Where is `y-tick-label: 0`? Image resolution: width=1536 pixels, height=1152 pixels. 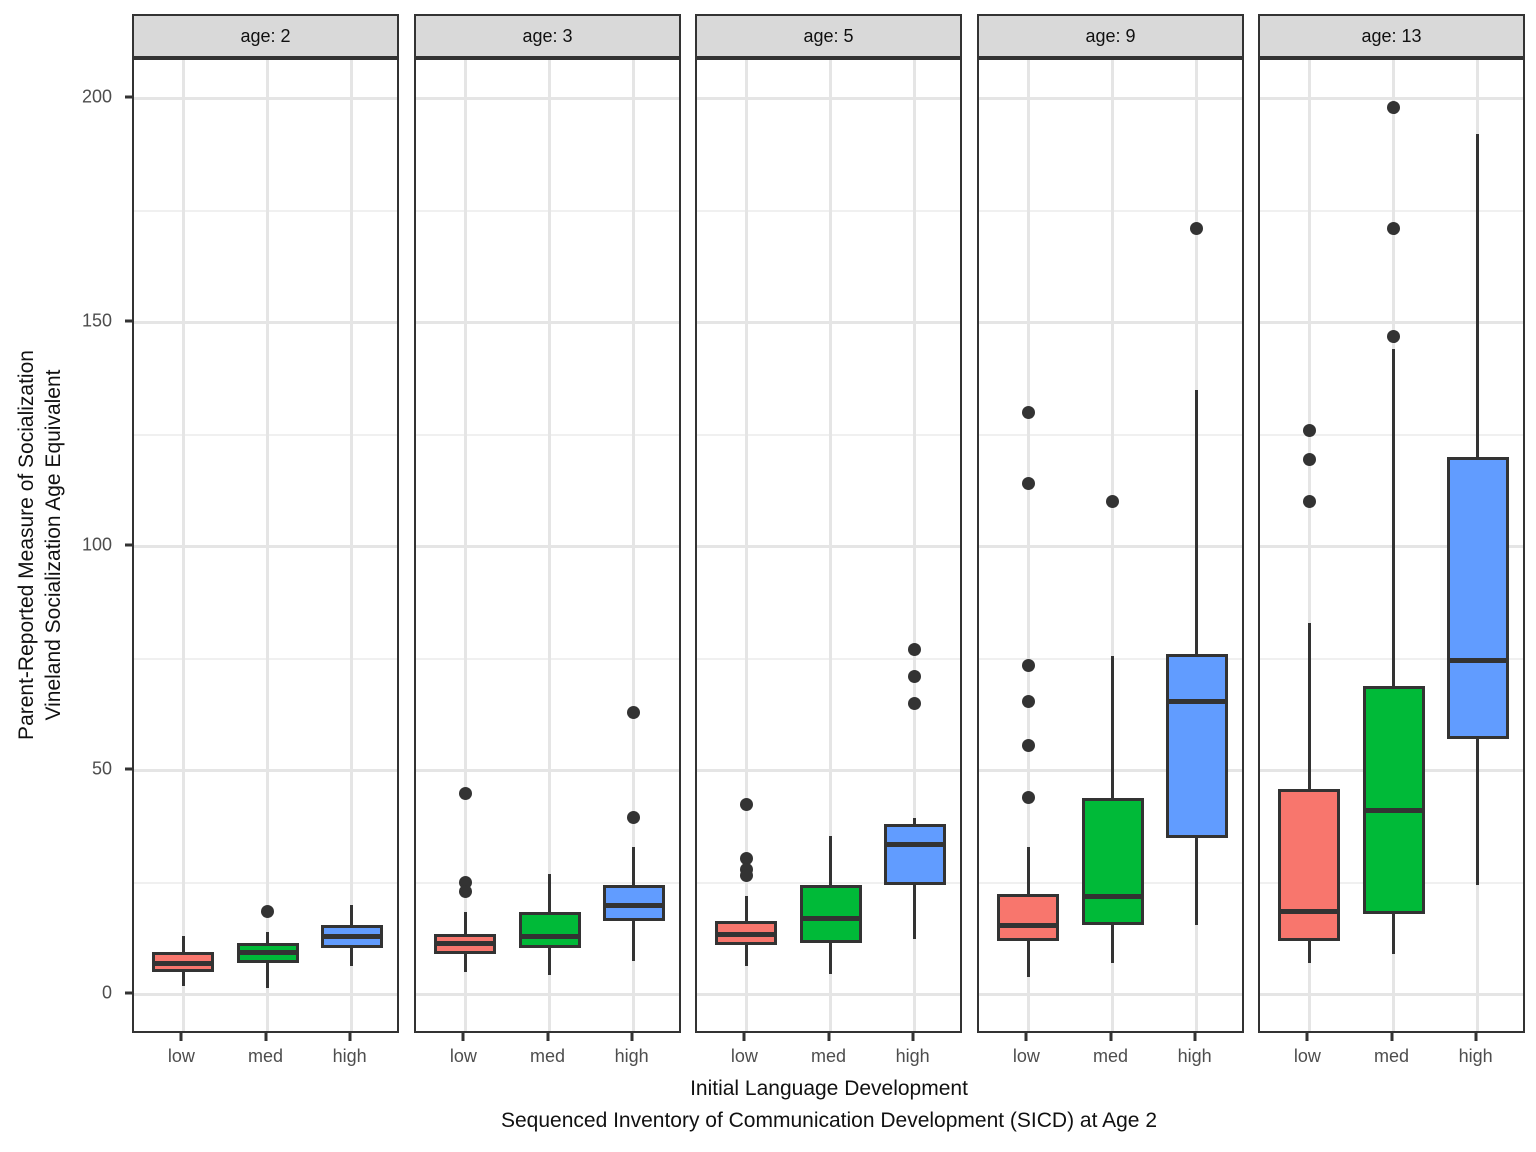
y-tick-label: 0 is located at coordinates (106, 992).